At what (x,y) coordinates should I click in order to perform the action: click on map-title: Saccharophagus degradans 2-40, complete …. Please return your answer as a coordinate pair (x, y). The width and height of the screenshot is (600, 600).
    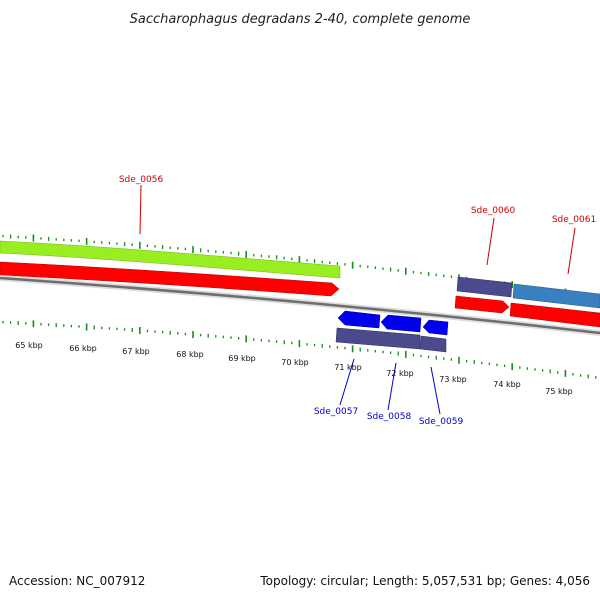
    Looking at the image, I should click on (300, 19).